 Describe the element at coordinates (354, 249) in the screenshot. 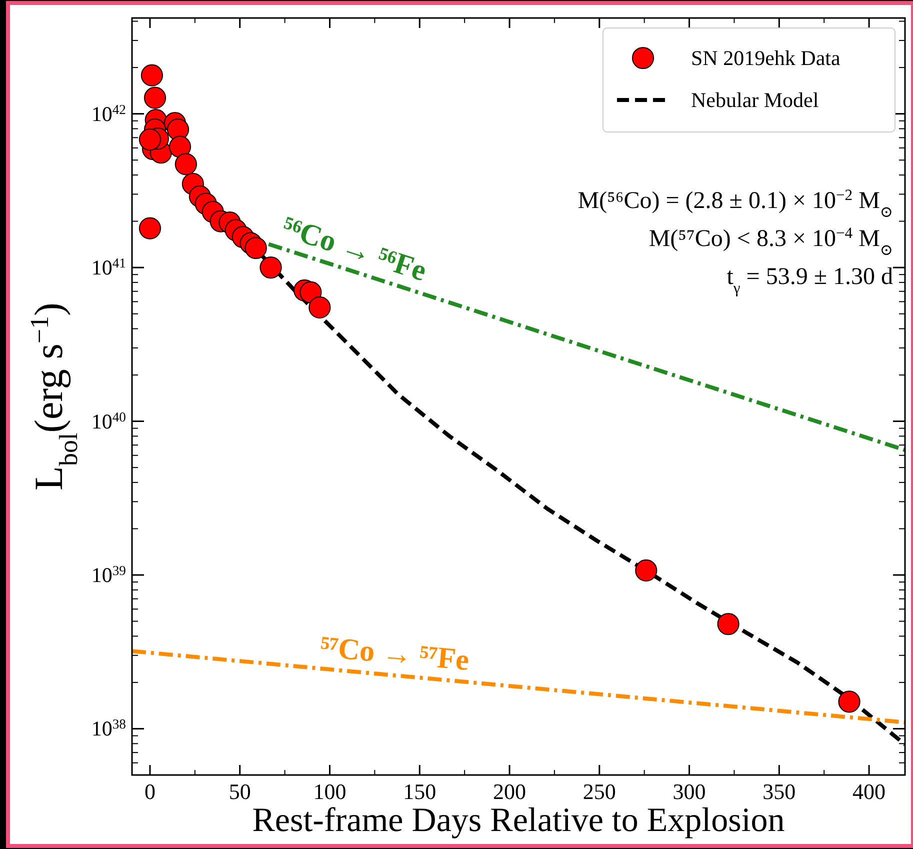

I see `annotation: ⁵⁶Co → ⁵⁶Fe` at that location.